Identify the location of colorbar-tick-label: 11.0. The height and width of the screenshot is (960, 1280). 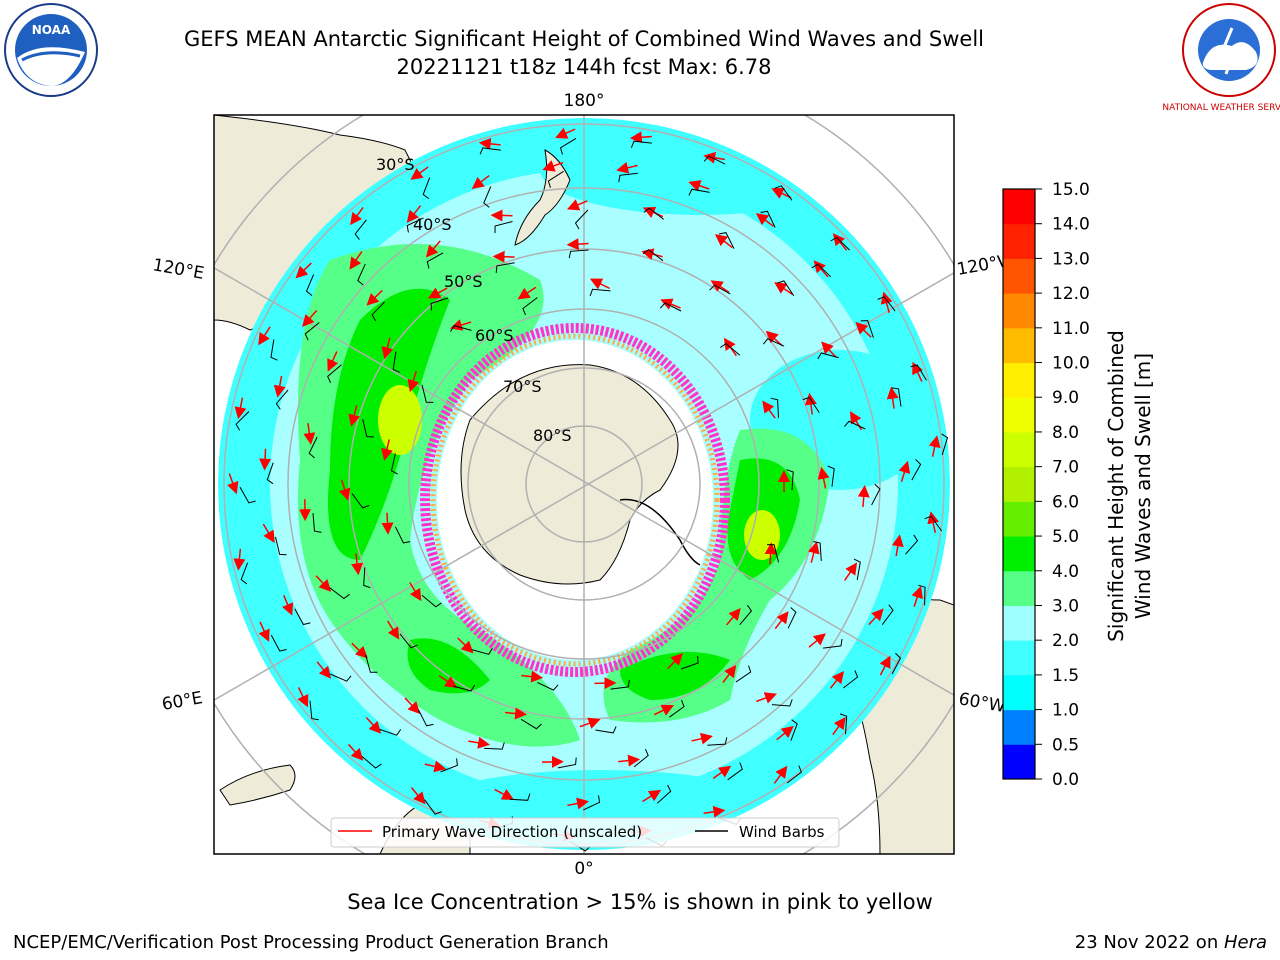
(1071, 329).